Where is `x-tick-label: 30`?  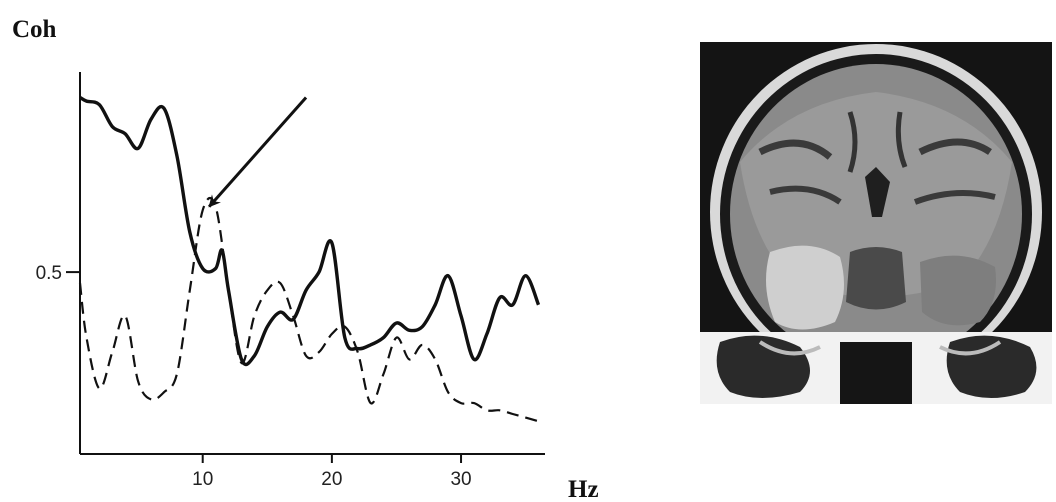
x-tick-label: 30 is located at coordinates (460, 479).